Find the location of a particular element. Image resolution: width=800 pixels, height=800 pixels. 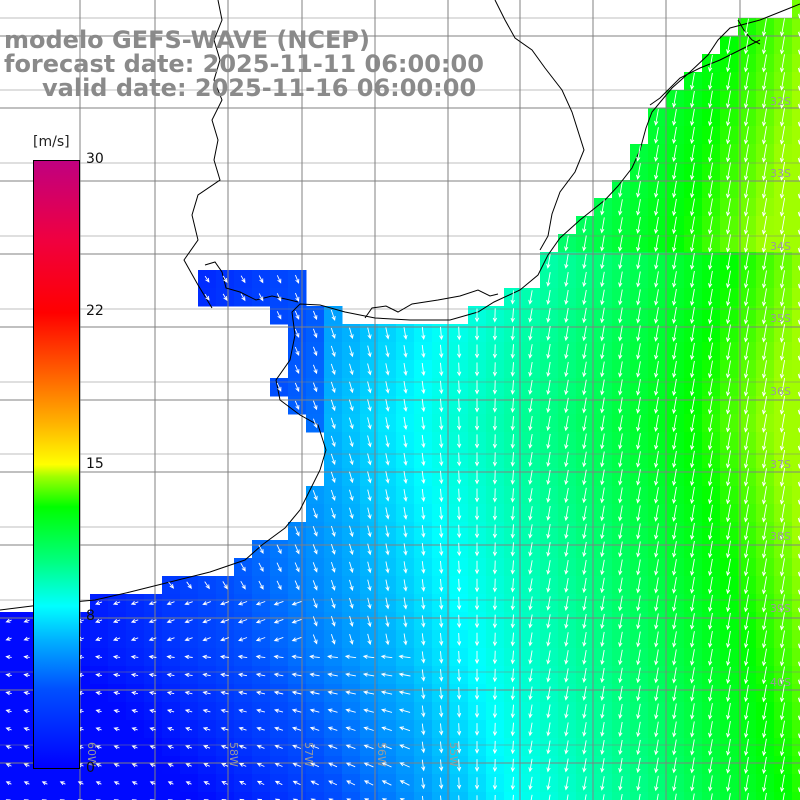

forecast-date: forecast date: 2025-11-11 06:00:00 is located at coordinates (244, 64).